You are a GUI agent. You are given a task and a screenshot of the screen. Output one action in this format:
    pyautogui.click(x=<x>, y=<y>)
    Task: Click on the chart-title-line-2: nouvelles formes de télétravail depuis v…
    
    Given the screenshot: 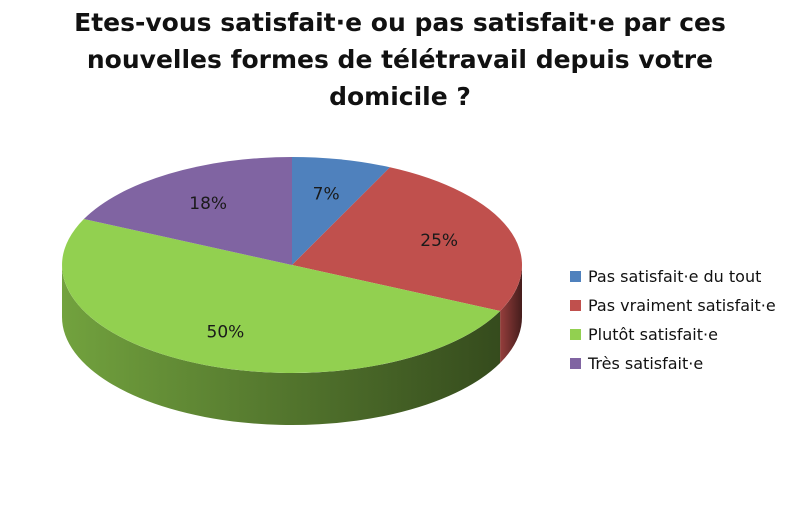 What is the action you would take?
    pyautogui.click(x=400, y=59)
    